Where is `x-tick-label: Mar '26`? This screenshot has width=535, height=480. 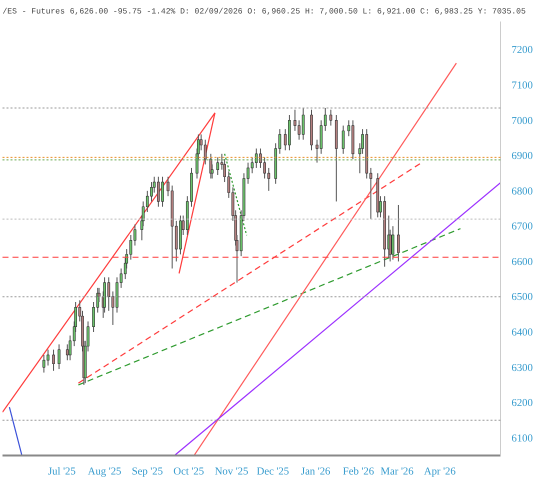 x-tick-label: Mar '26 is located at coordinates (397, 472).